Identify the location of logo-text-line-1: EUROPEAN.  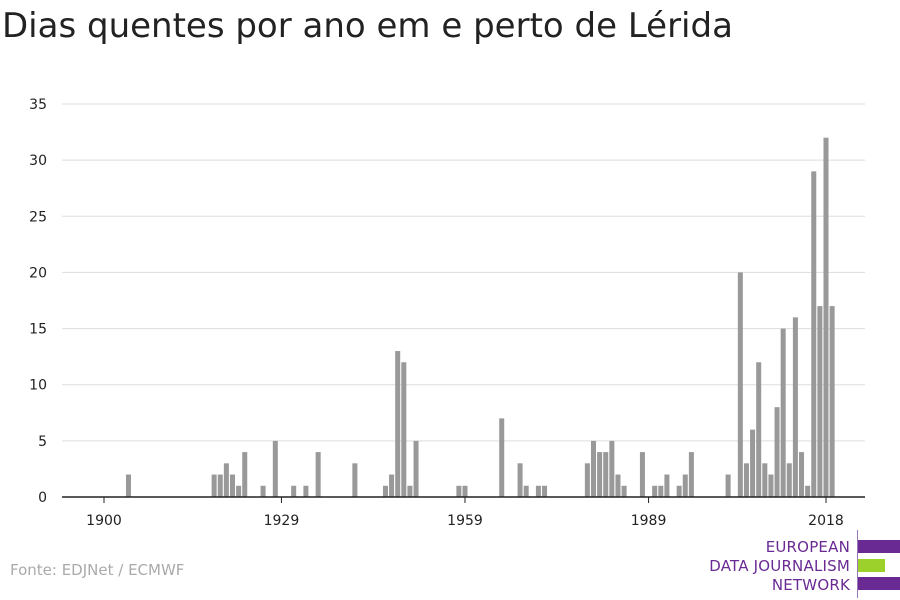
(807, 547).